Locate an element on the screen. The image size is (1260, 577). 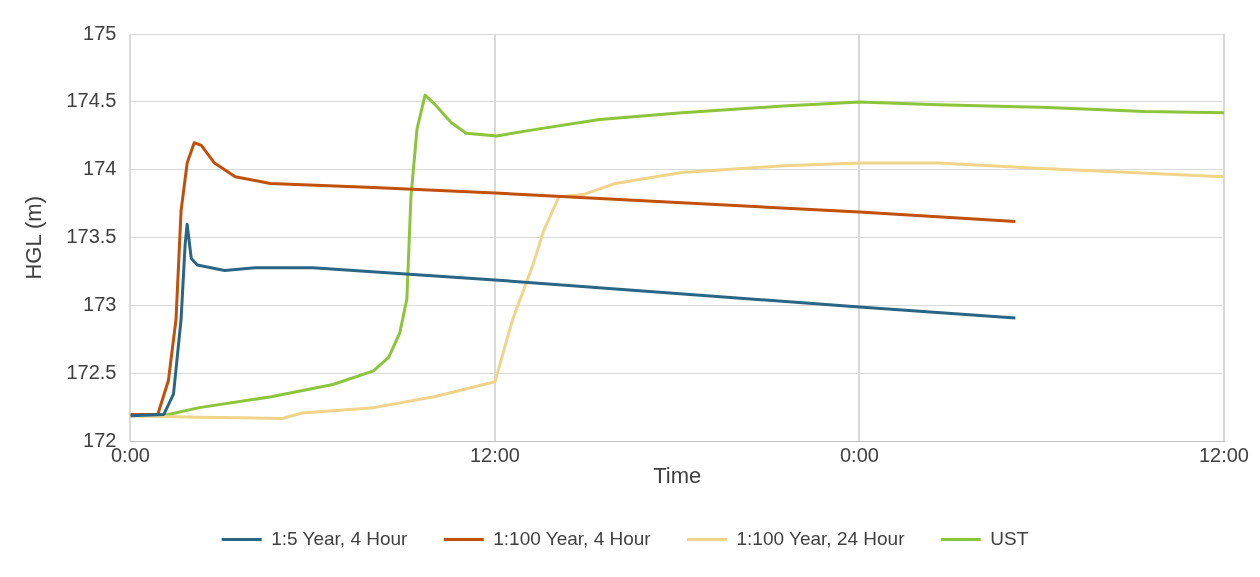
legend-label: 1:100 Year, 24 Hour is located at coordinates (821, 538).